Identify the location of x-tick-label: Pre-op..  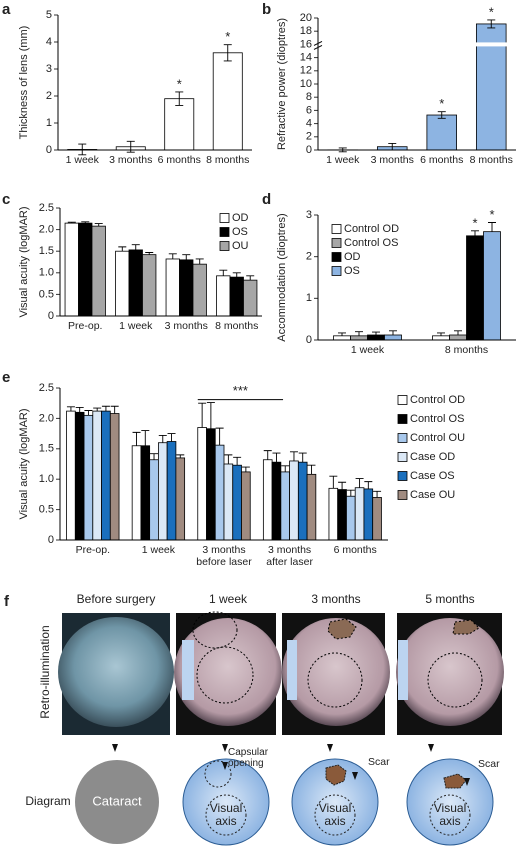
(85, 326).